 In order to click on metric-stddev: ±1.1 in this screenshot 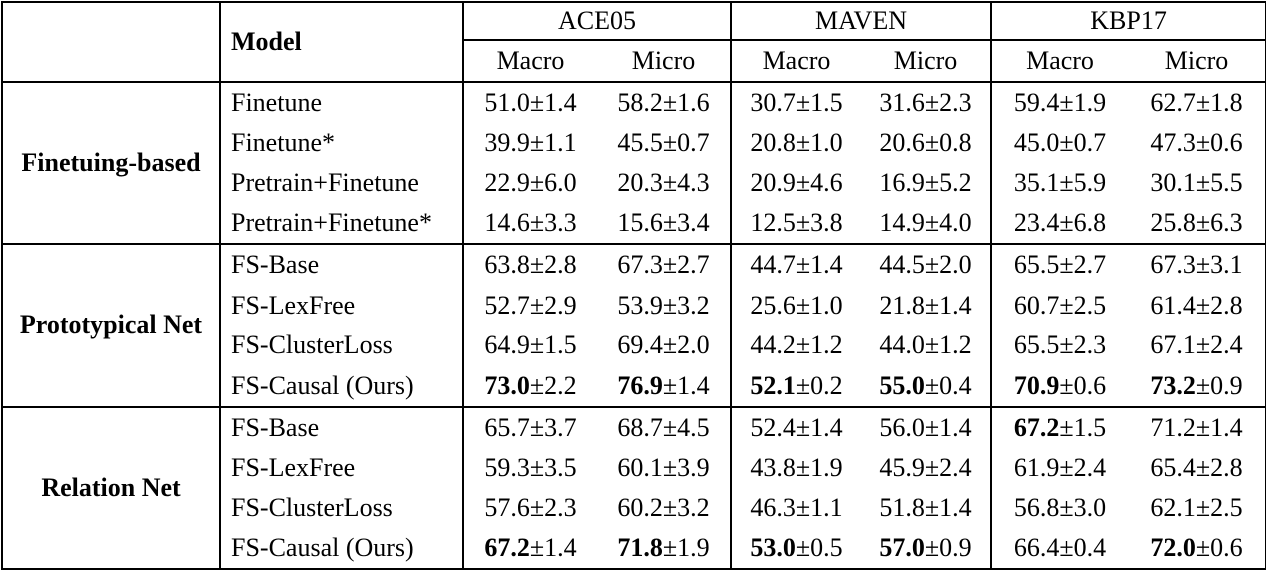, I will do `click(553, 143)`.